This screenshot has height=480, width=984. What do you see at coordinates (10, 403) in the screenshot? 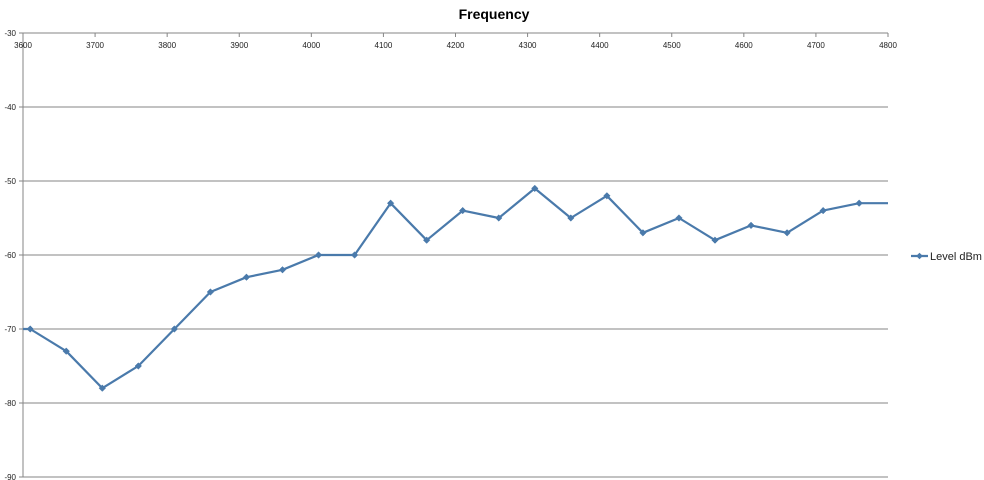
I see `y-tick-label: -80` at bounding box center [10, 403].